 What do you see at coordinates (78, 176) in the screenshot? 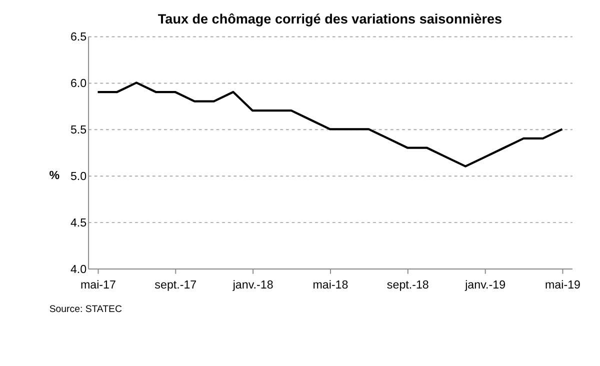
I see `y-tick-label: 5.0` at bounding box center [78, 176].